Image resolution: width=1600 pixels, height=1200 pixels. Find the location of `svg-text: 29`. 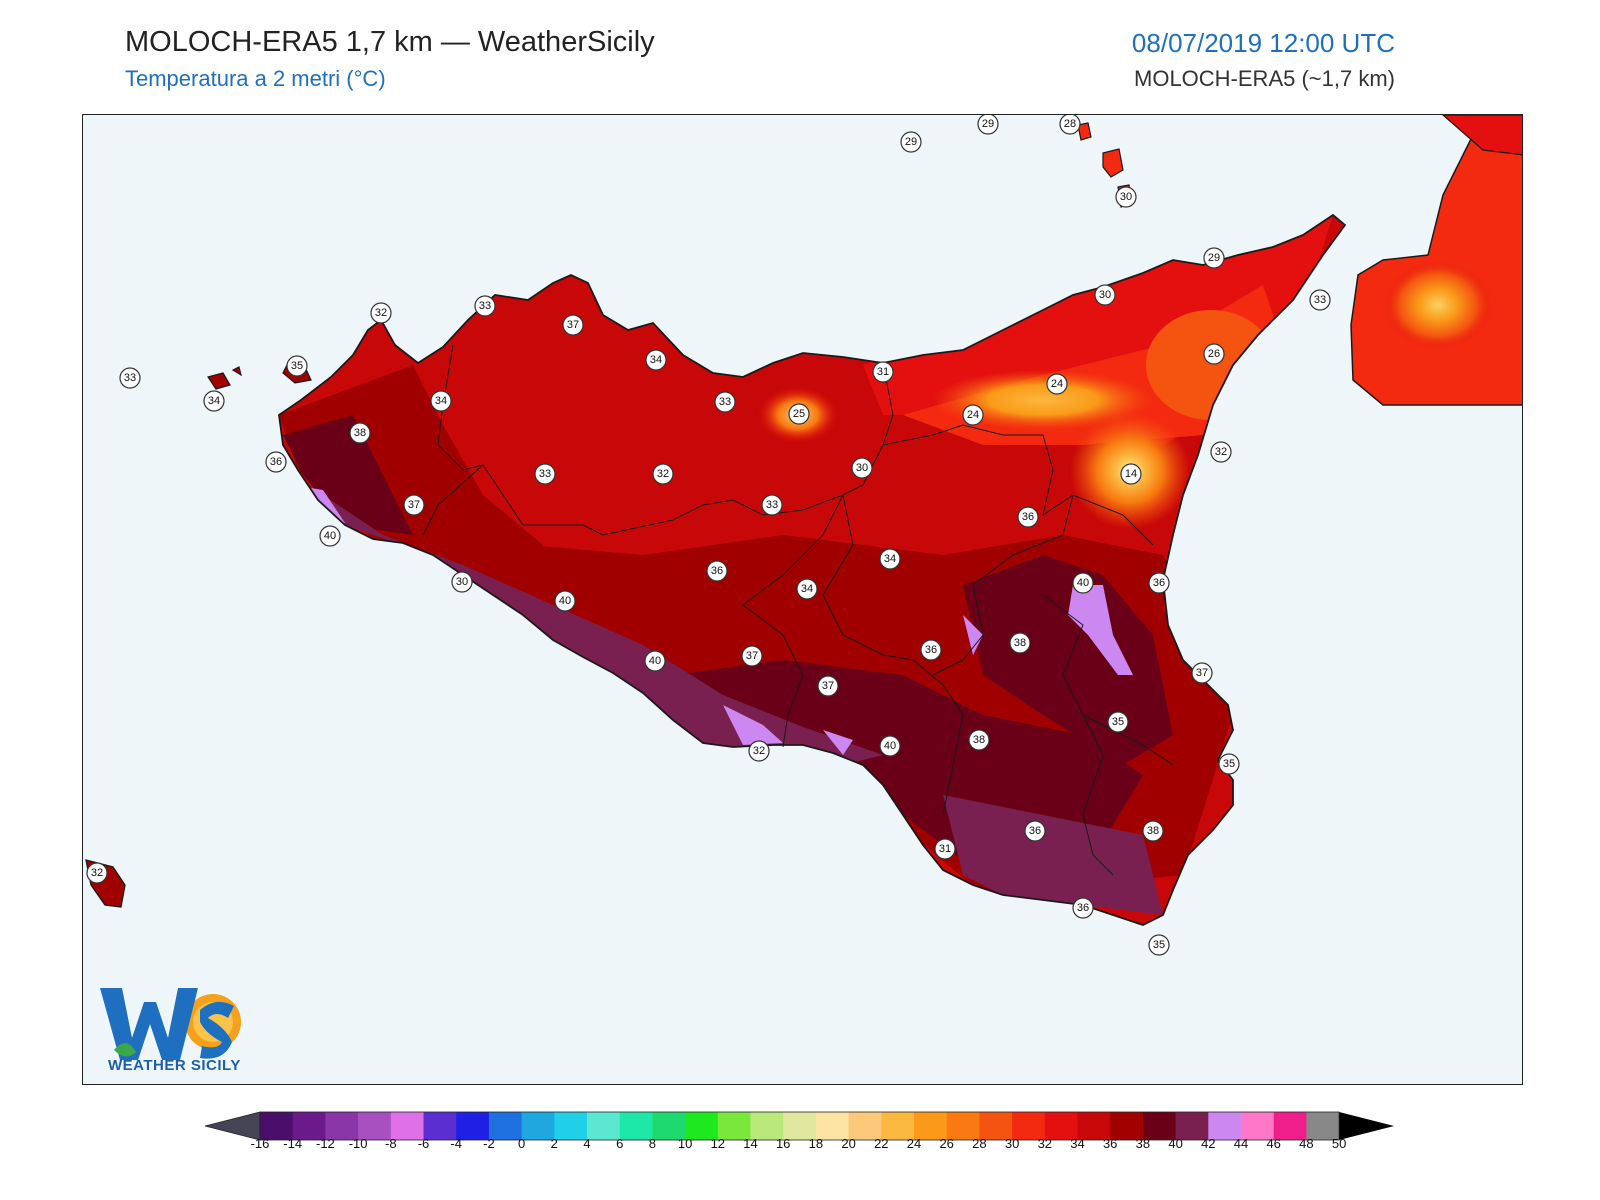

svg-text: 29 is located at coordinates (988, 124).